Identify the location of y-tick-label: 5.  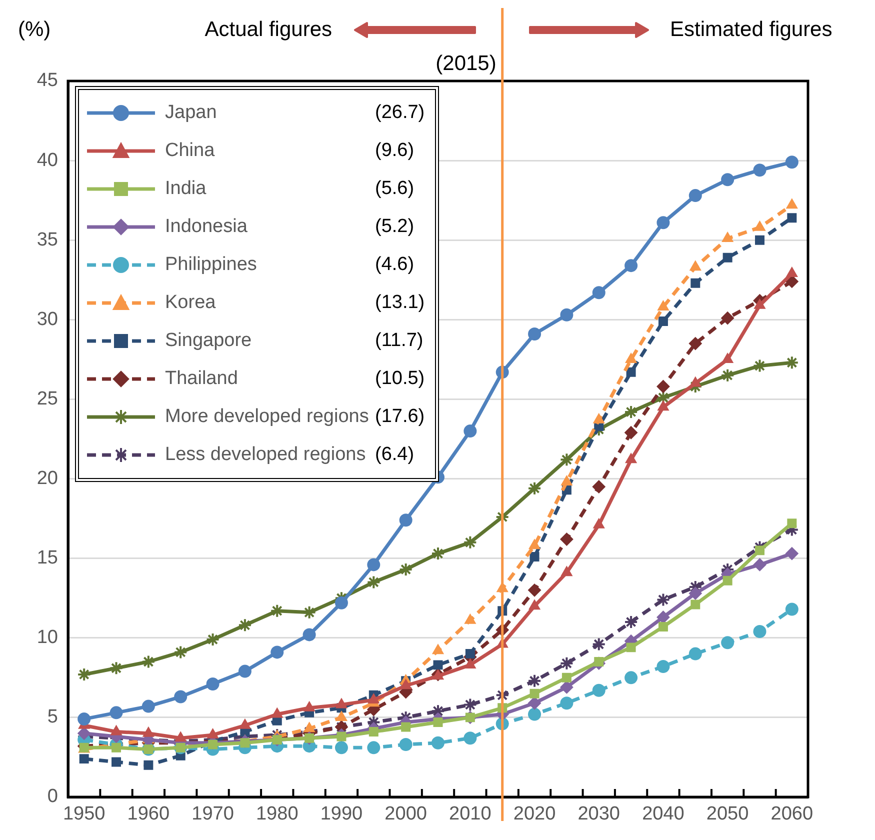
(52, 717).